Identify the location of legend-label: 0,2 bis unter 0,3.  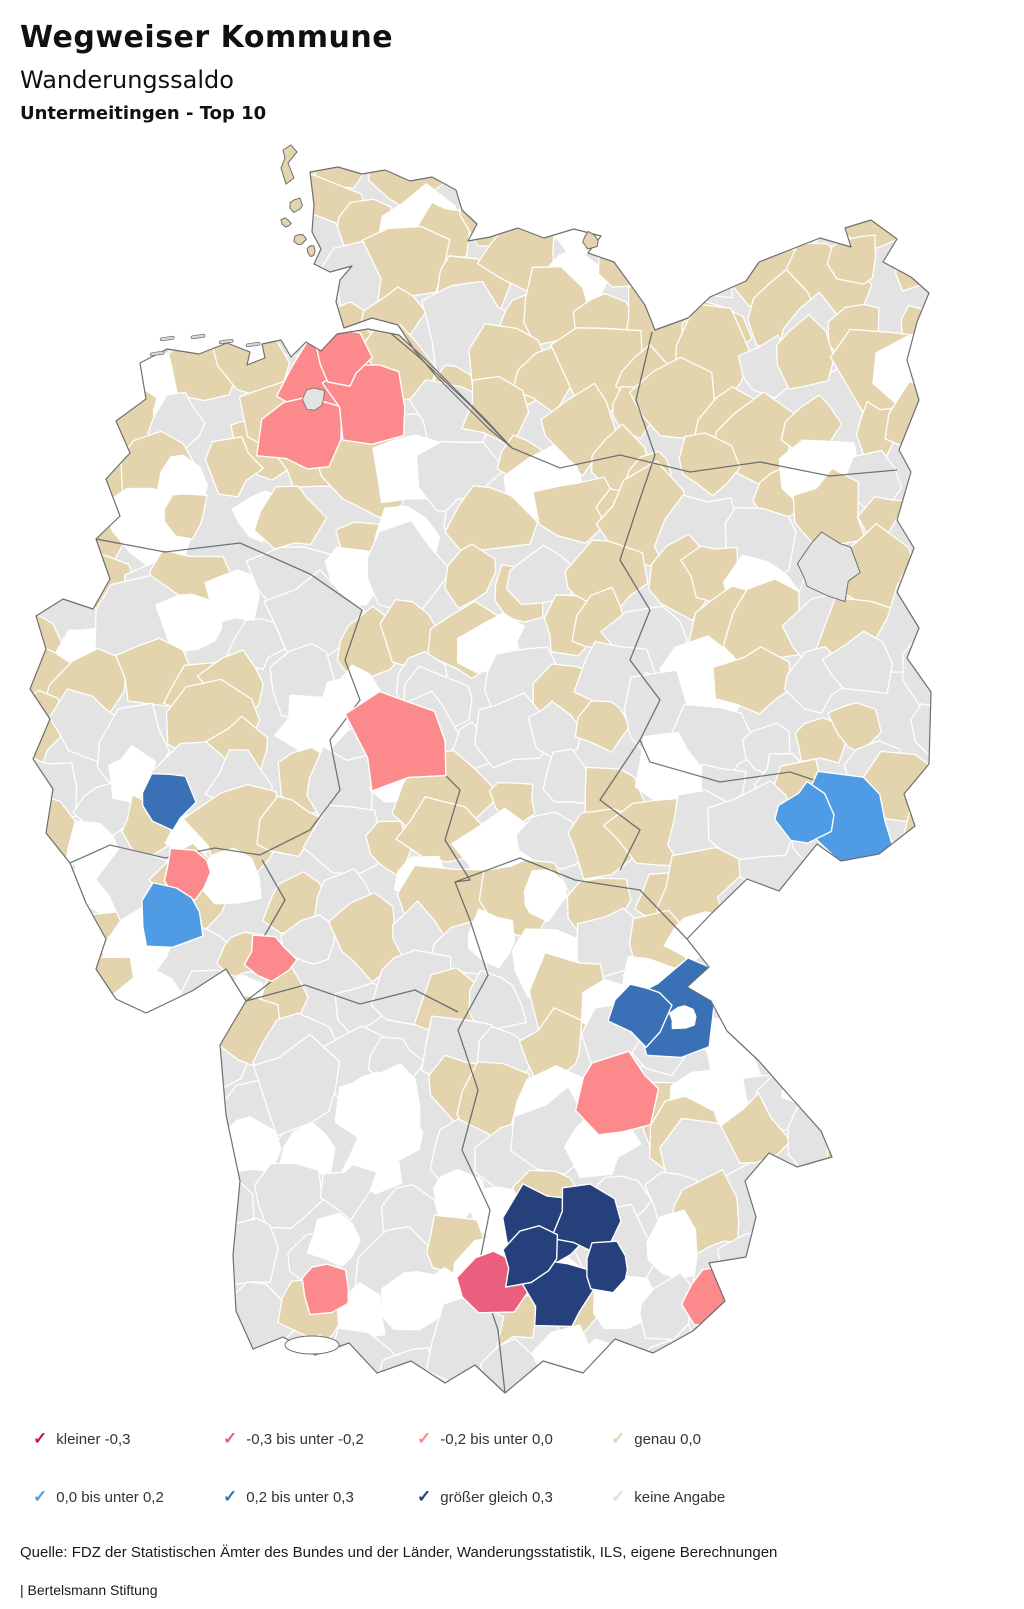
(300, 1497).